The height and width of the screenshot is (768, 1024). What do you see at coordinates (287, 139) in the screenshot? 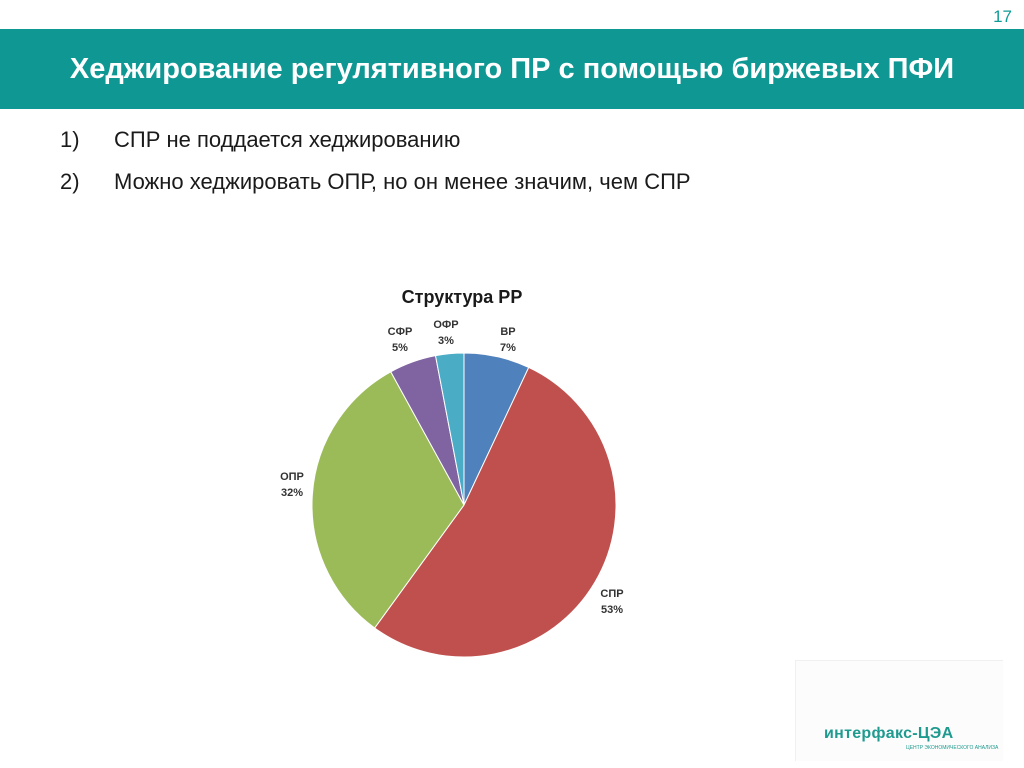
I see `bullet-text: СПР не поддается хеджированию` at bounding box center [287, 139].